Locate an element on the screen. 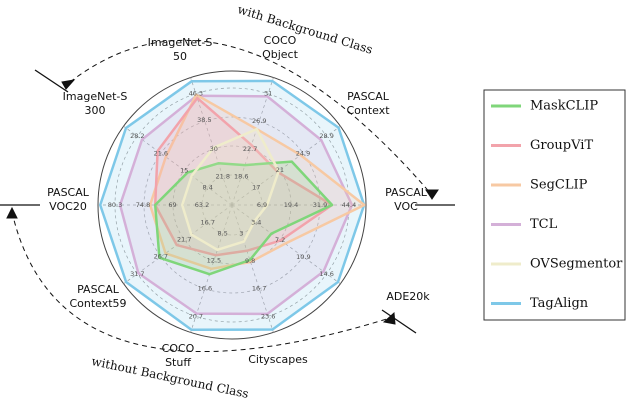  tick-label: 18.6 is located at coordinates (241, 176).